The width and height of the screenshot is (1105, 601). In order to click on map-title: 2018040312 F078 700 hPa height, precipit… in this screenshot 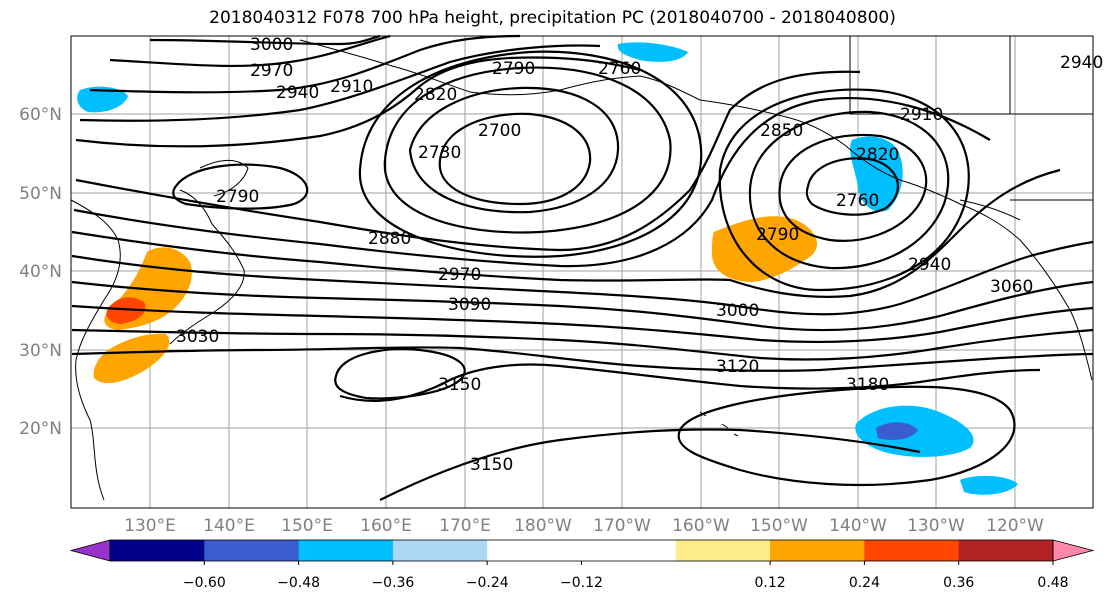, I will do `click(552, 18)`.